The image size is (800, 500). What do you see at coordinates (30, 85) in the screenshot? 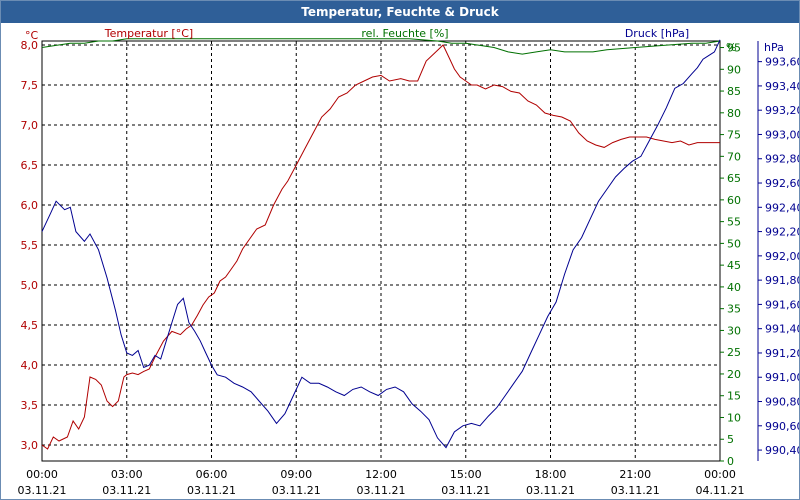
I see `temperature-tick-label: 7,5` at bounding box center [30, 85].